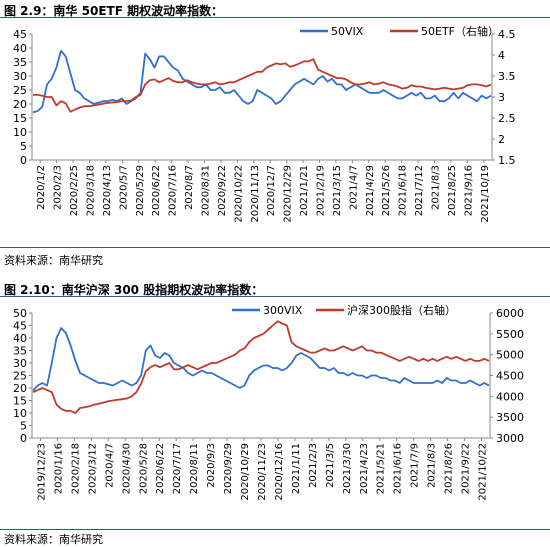 This screenshot has width=550, height=547. Describe the element at coordinates (507, 34) in the screenshot. I see `right-tick-label: 4.5` at that location.